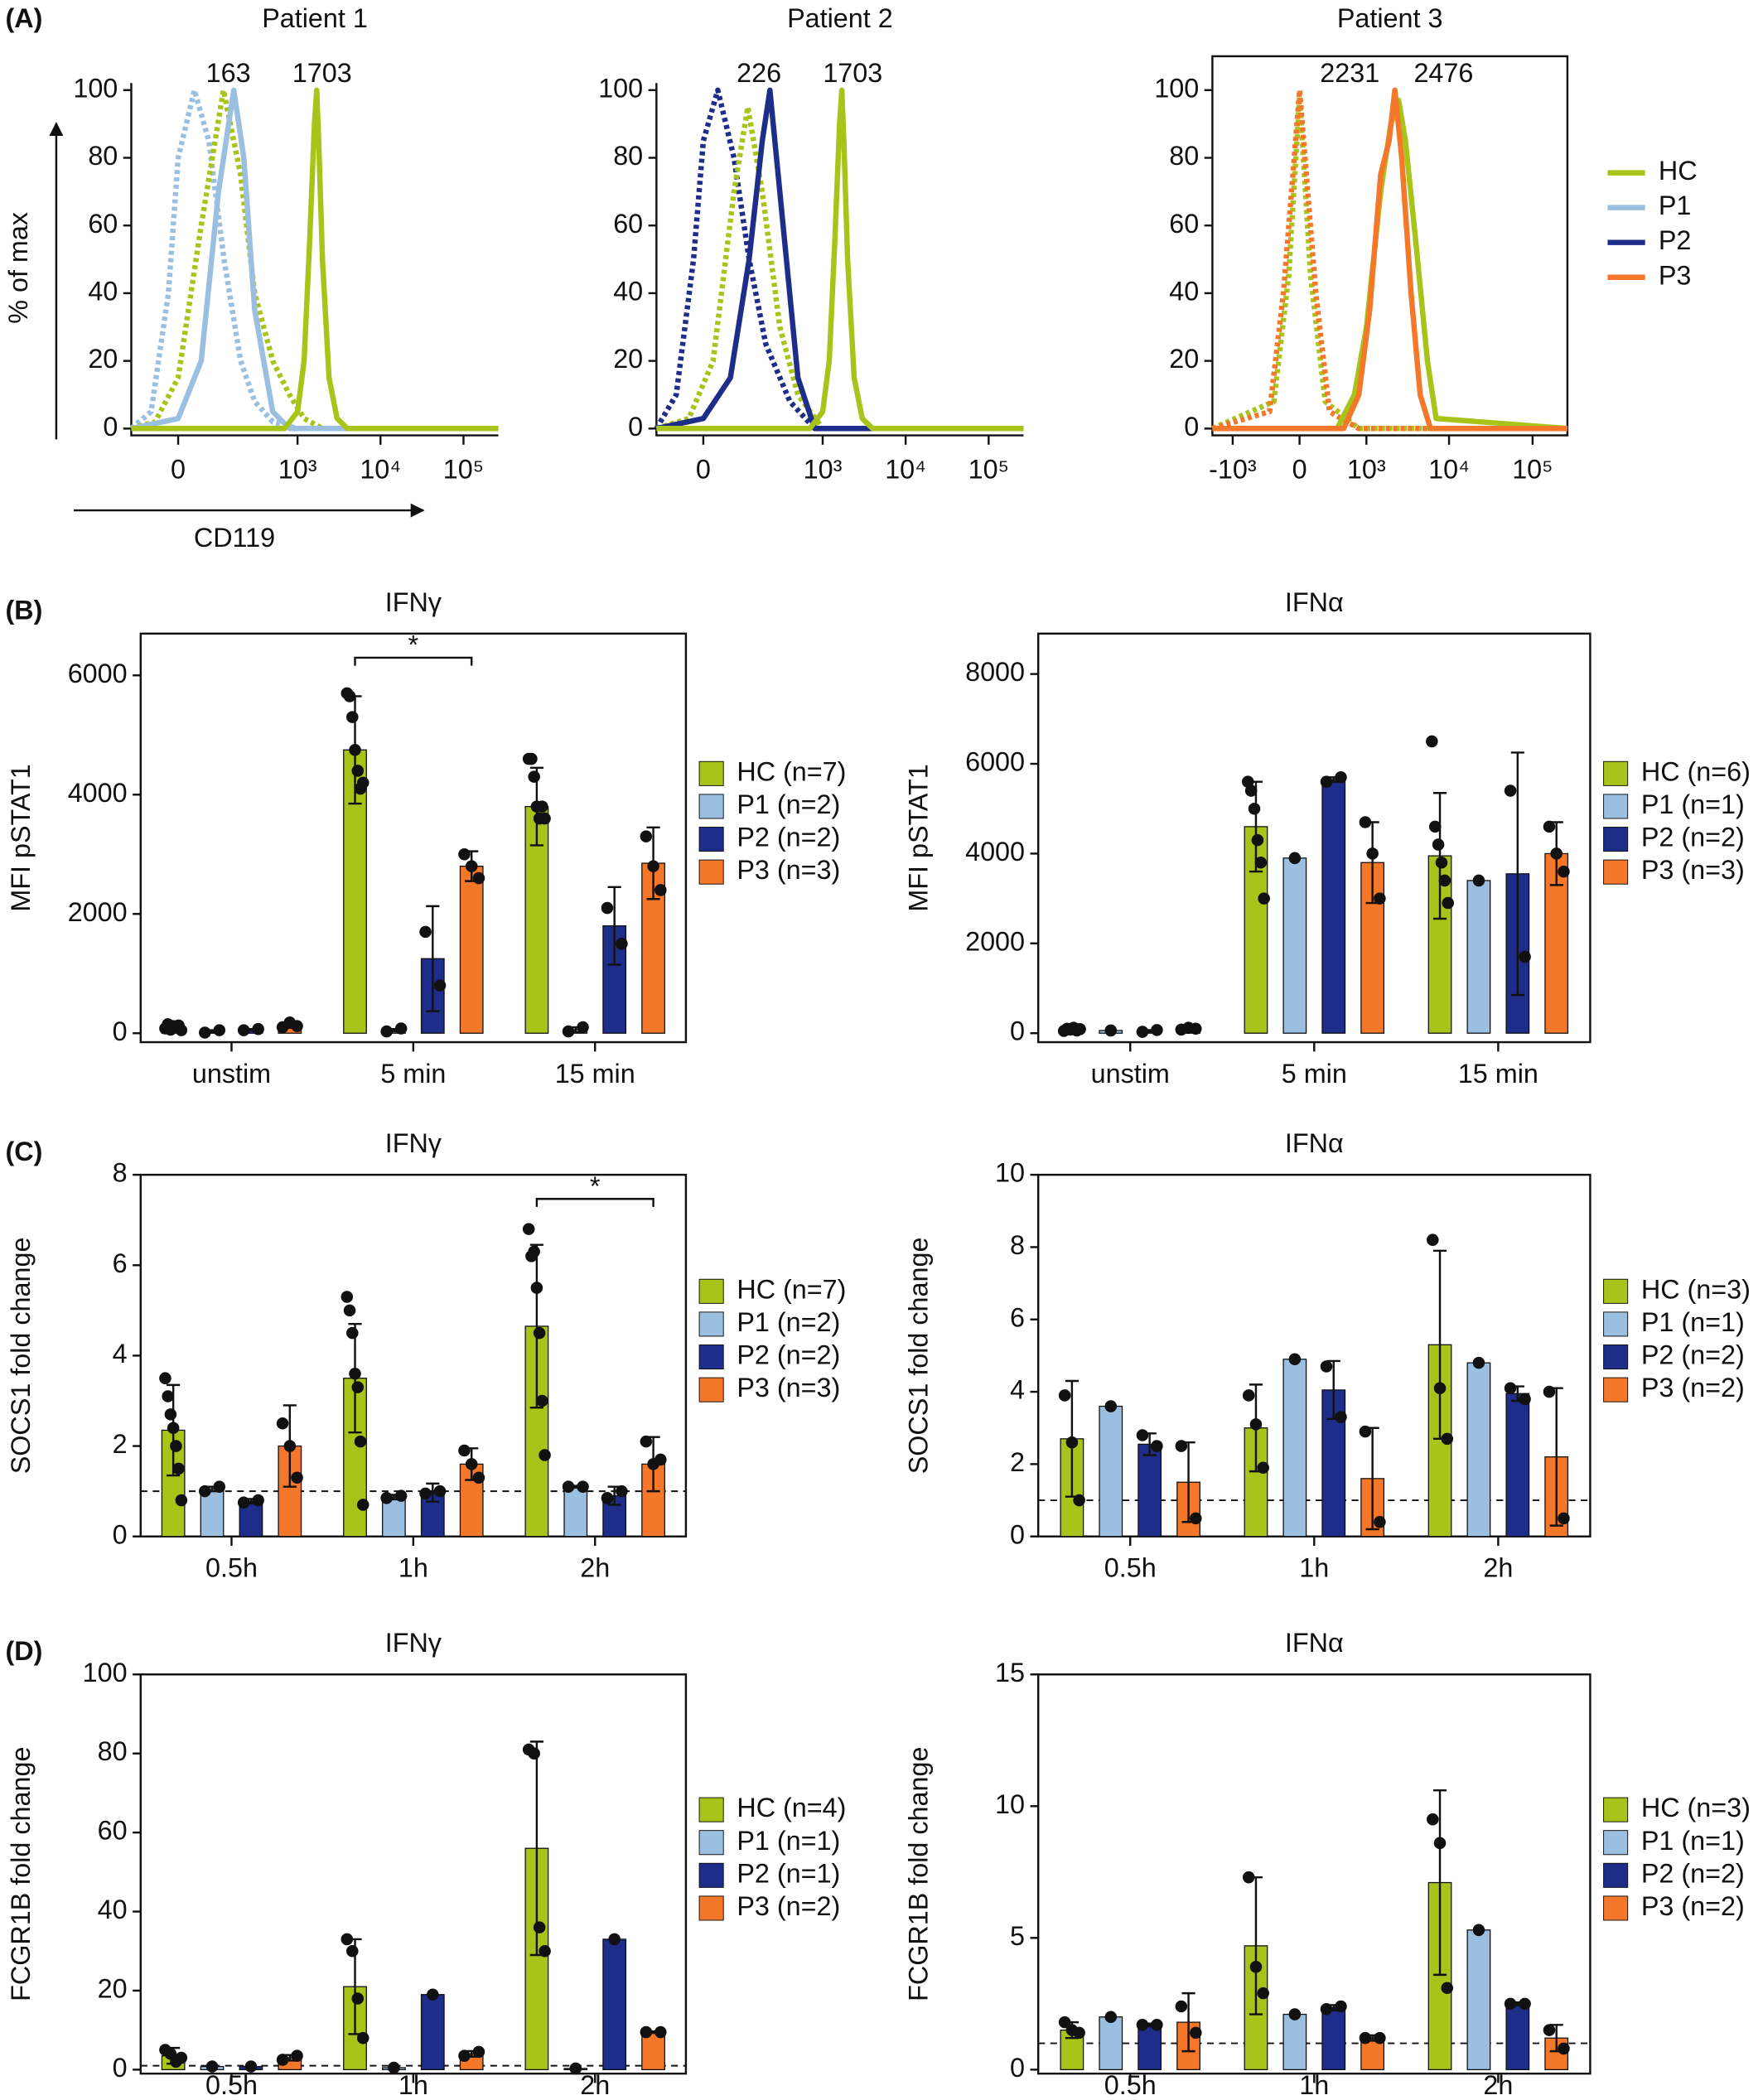 The width and height of the screenshot is (1763, 2100). What do you see at coordinates (595, 1186) in the screenshot?
I see `significance-label: *` at bounding box center [595, 1186].